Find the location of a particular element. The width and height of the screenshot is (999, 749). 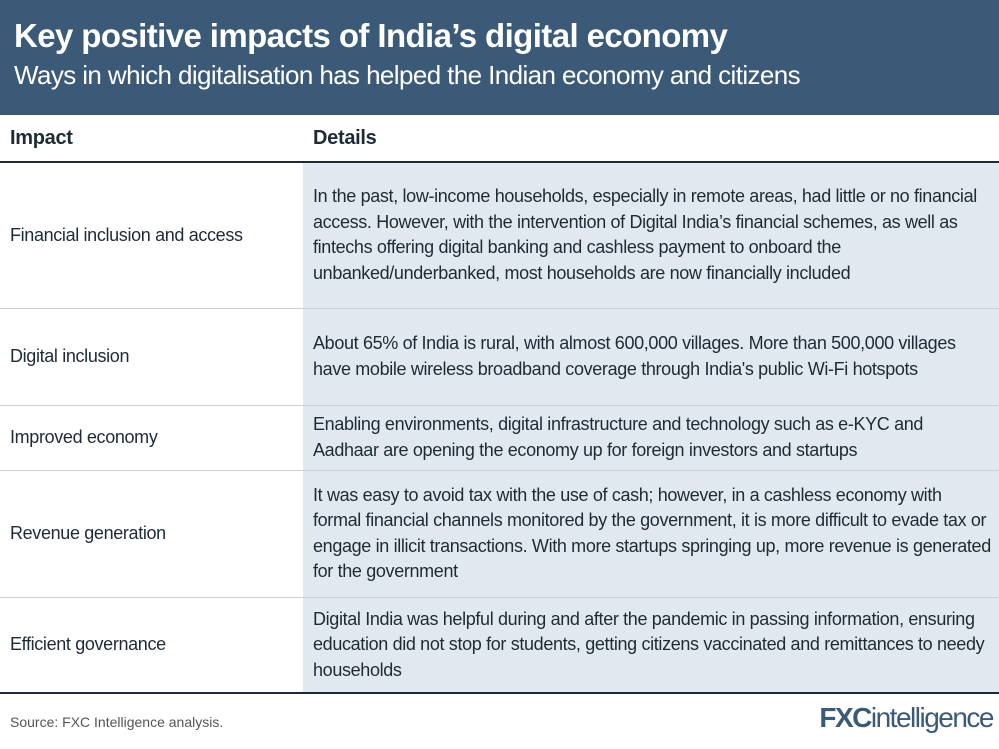

fxc-logo: FXCintelligence is located at coordinates (907, 718).